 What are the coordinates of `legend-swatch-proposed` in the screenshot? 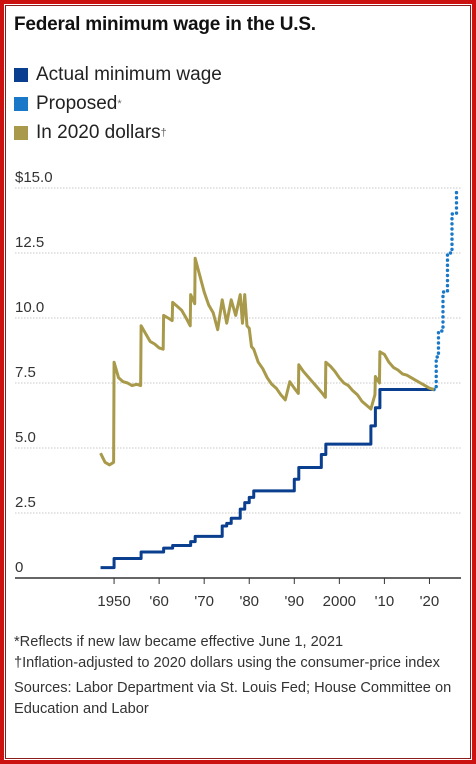 It's located at (21, 103).